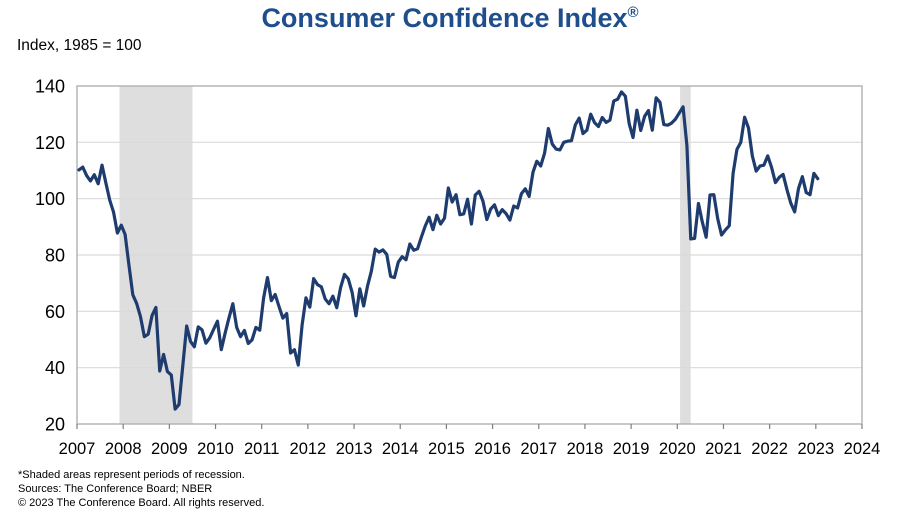 The height and width of the screenshot is (519, 900). Describe the element at coordinates (55, 312) in the screenshot. I see `y-axis-label: 60` at that location.